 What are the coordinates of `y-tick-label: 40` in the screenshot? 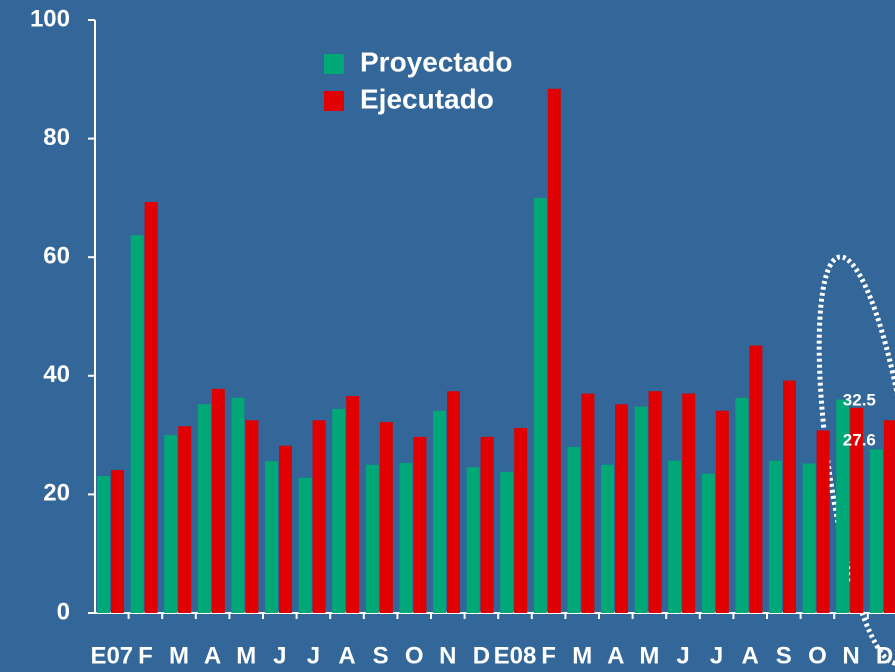 It's located at (56, 374).